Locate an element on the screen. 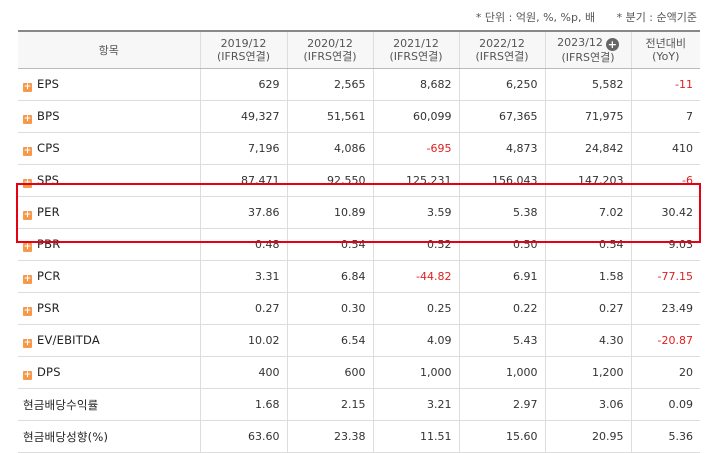 The width and height of the screenshot is (705, 453). value-cell-yoy: -6 is located at coordinates (665, 180).